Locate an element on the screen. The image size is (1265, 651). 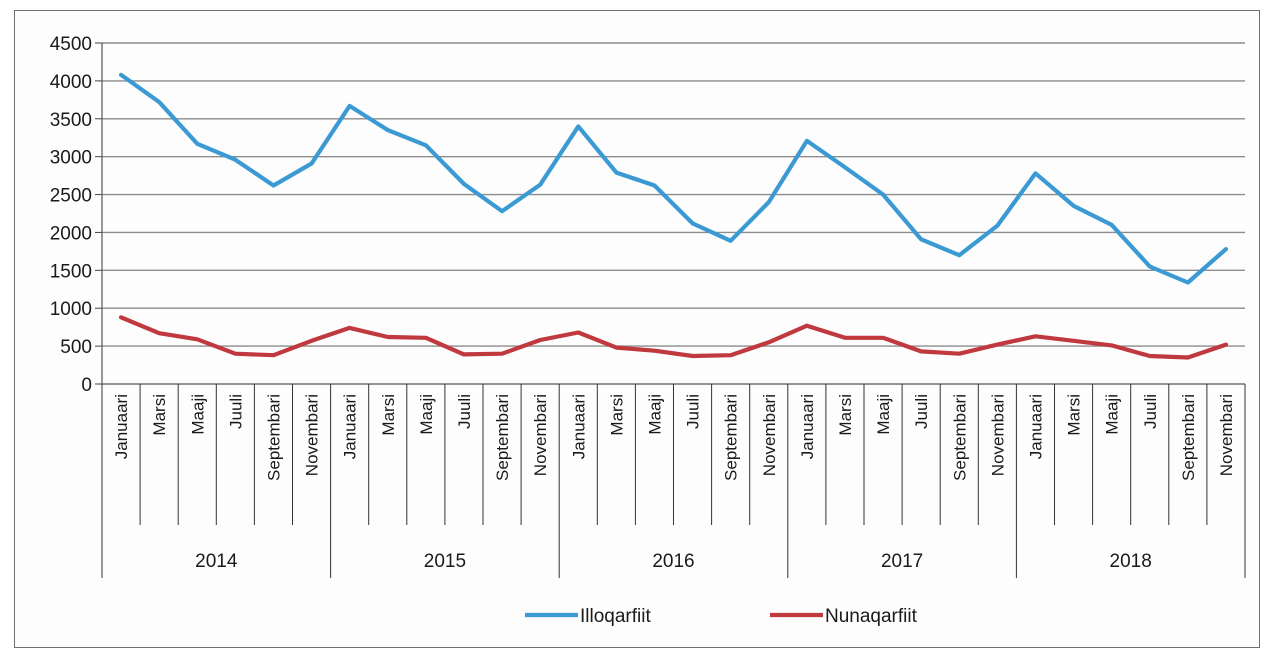
year-label: 2016 is located at coordinates (673, 561).